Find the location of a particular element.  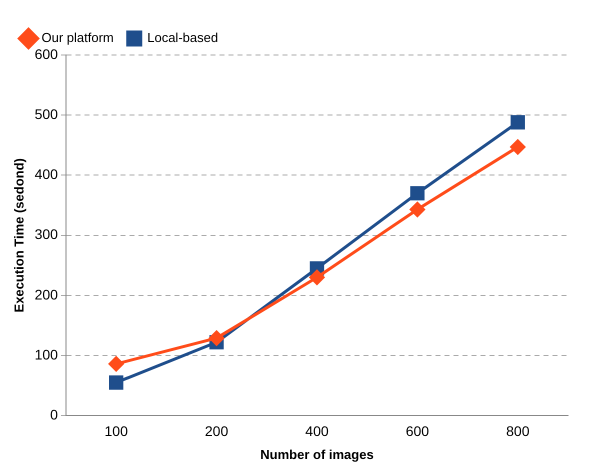

y-tick-label: 300 is located at coordinates (46, 234).